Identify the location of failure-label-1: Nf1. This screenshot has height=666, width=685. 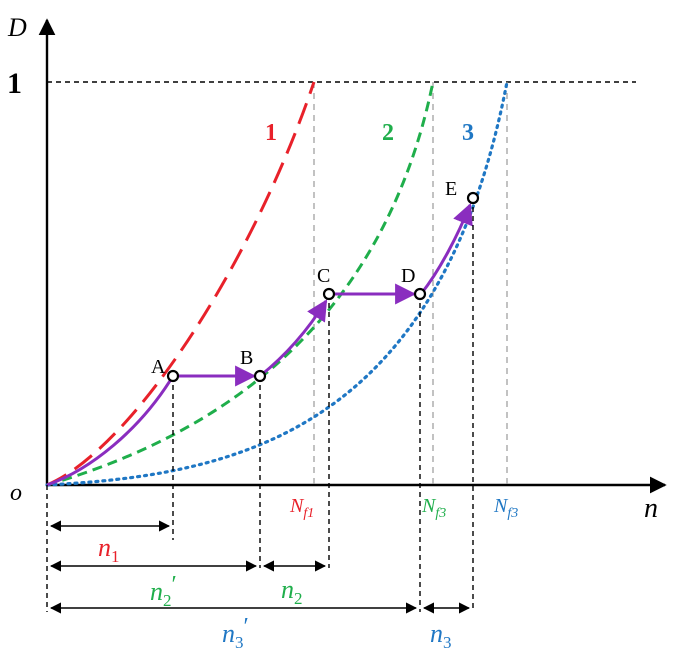
(301, 508).